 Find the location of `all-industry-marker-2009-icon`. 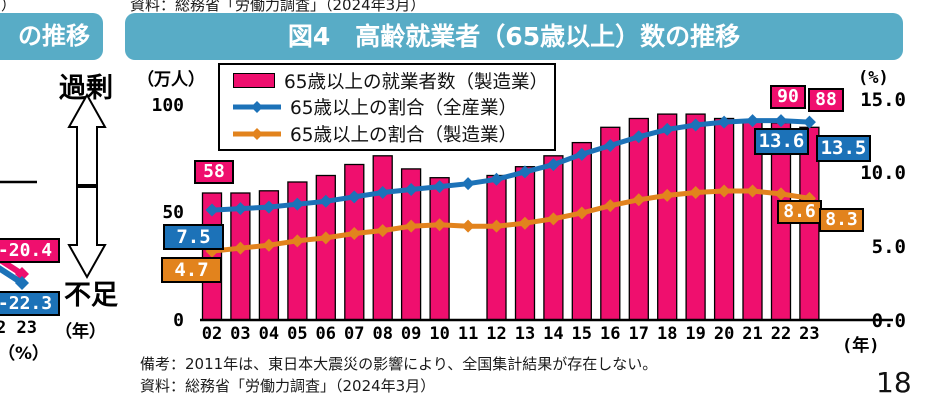

all-industry-marker-2009-icon is located at coordinates (411, 190).